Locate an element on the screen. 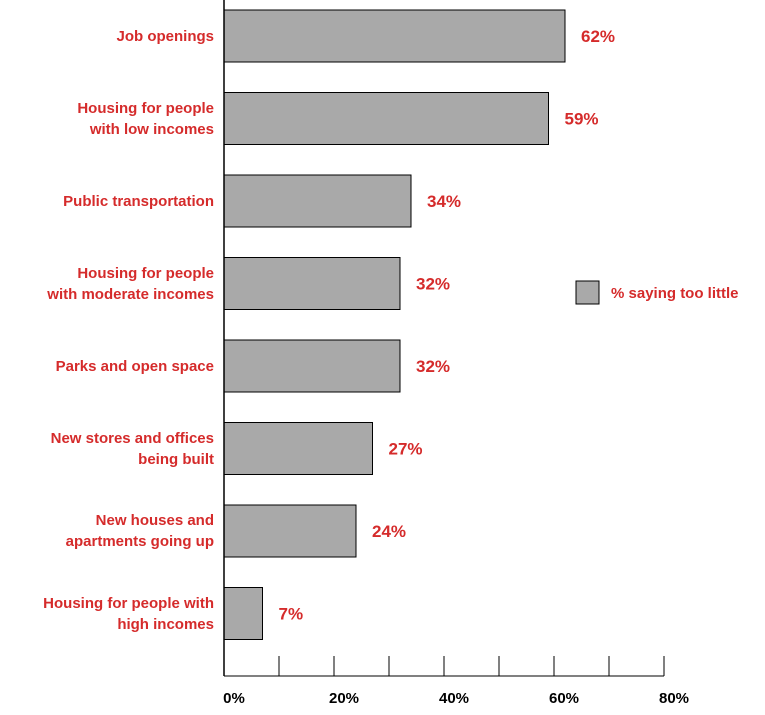 Image resolution: width=765 pixels, height=715 pixels. category-label: New stores and offices being built is located at coordinates (132, 448).